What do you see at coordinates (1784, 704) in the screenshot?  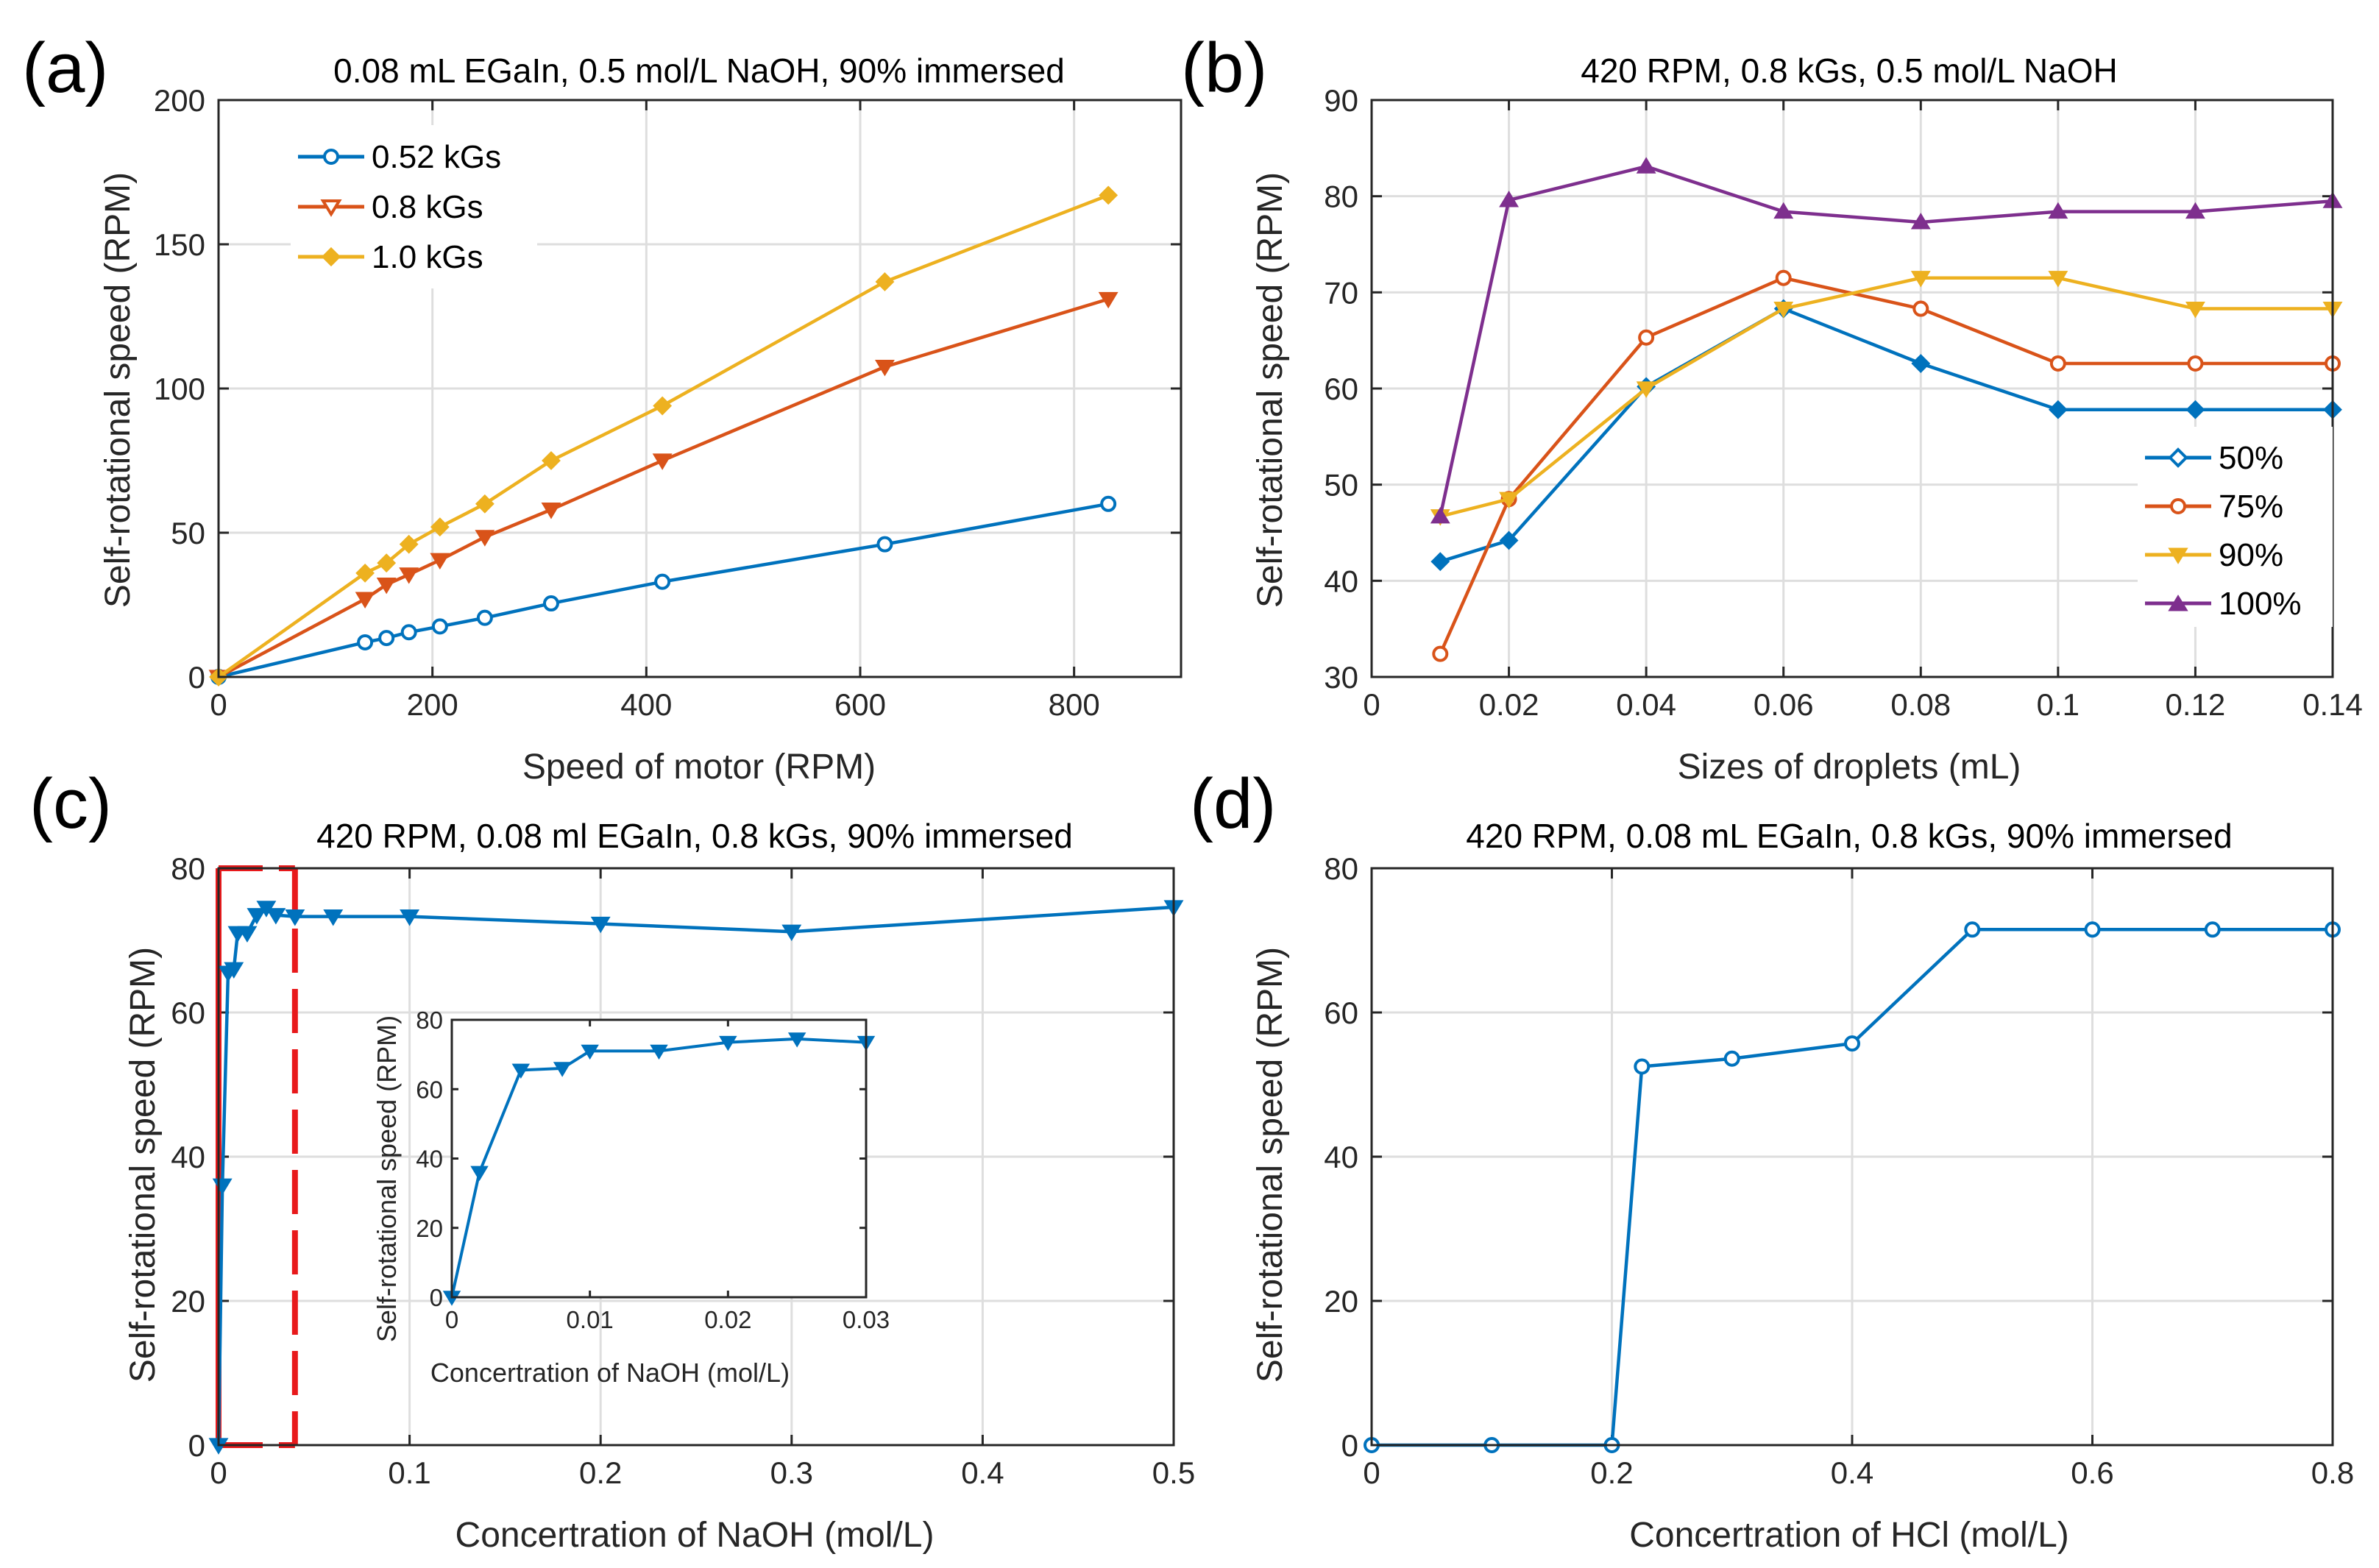 I see `panel-b-xtick-label: 0.06` at bounding box center [1784, 704].